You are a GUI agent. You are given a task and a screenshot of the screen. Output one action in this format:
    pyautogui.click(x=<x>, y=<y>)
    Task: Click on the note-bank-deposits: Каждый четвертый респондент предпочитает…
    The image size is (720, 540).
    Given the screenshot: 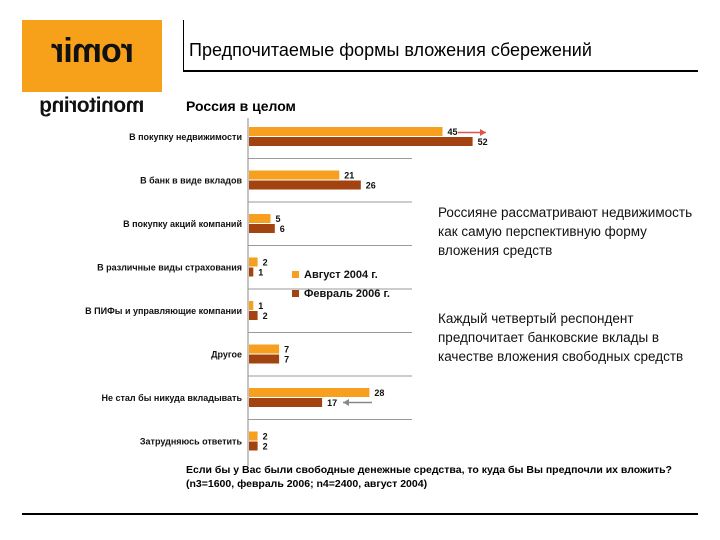 What is the action you would take?
    pyautogui.click(x=561, y=337)
    